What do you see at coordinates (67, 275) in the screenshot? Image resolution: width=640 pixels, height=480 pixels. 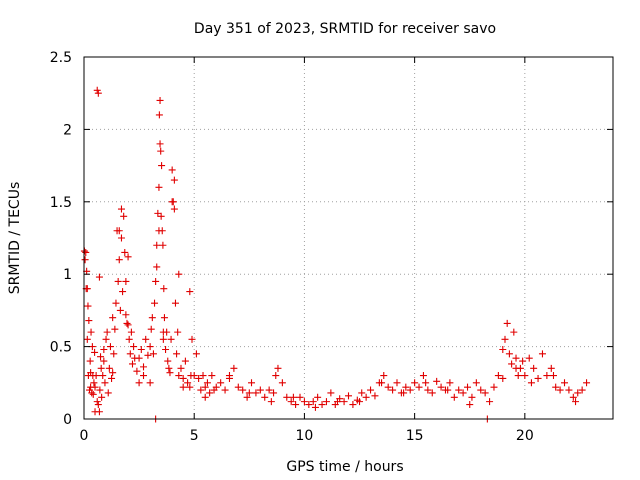 I see `y-tick-label: 1` at bounding box center [67, 275].